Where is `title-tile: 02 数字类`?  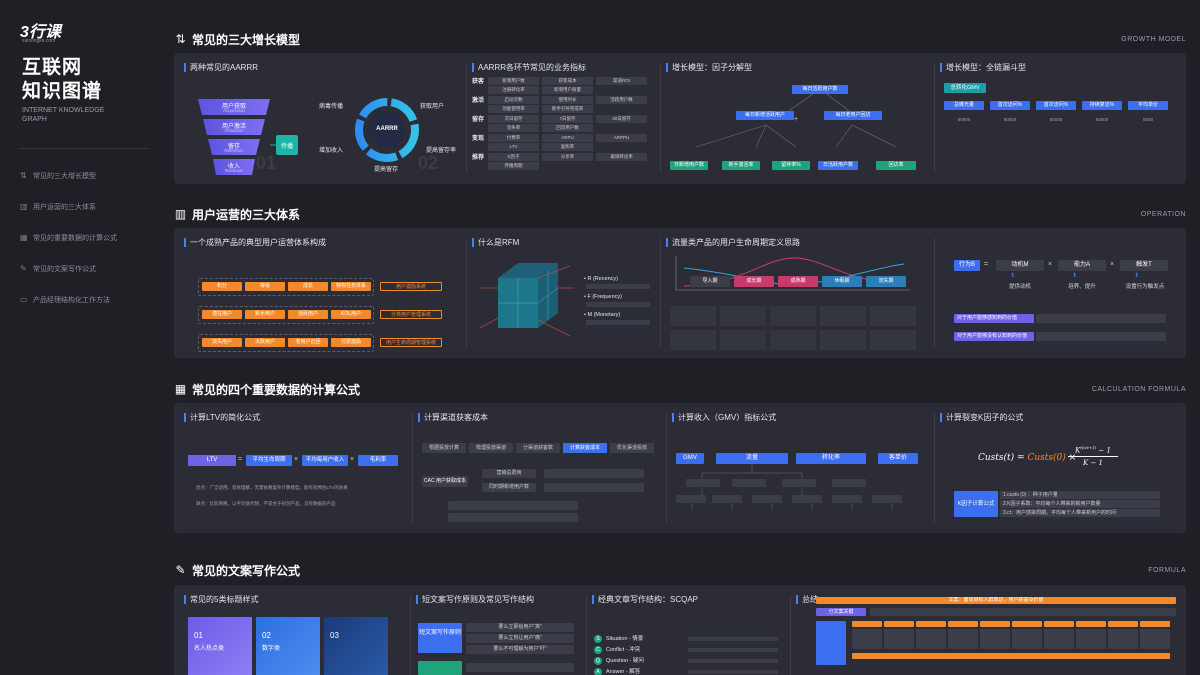
title-tile: 02 数字类 is located at coordinates (288, 646).